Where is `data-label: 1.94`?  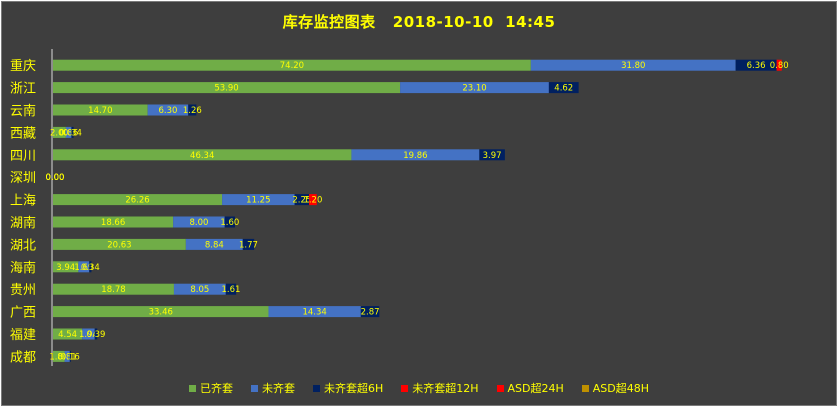 data-label: 1.94 is located at coordinates (88, 335).